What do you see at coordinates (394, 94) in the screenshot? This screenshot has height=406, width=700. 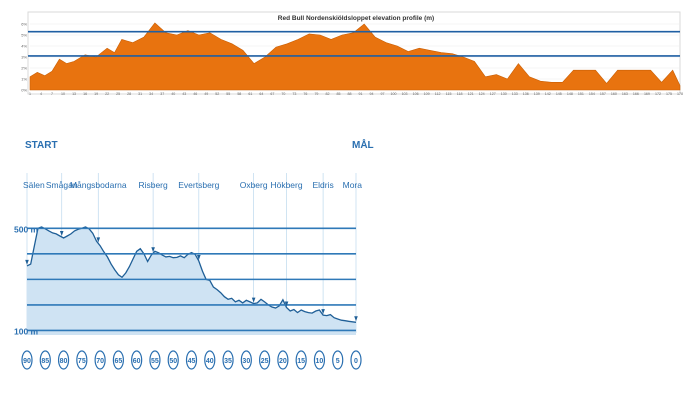 I see `x-tick-label: 100` at bounding box center [394, 94].